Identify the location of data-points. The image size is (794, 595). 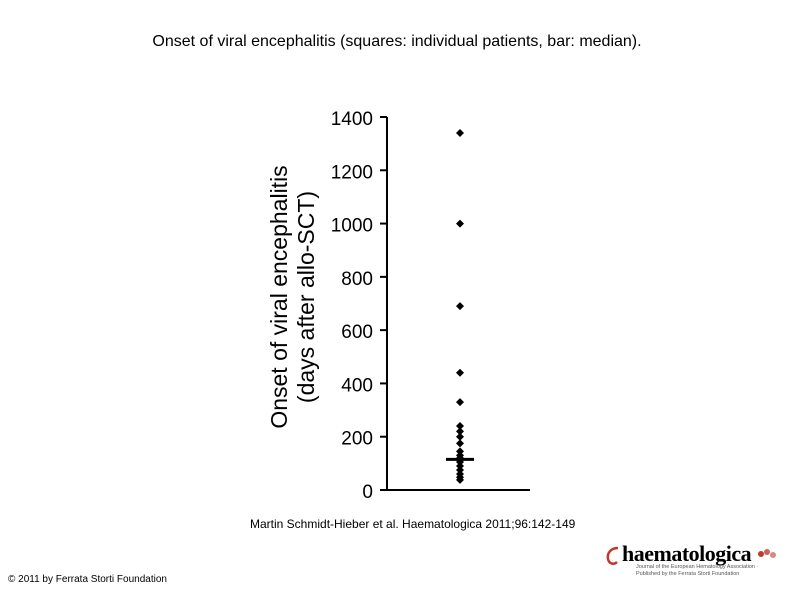
(460, 306).